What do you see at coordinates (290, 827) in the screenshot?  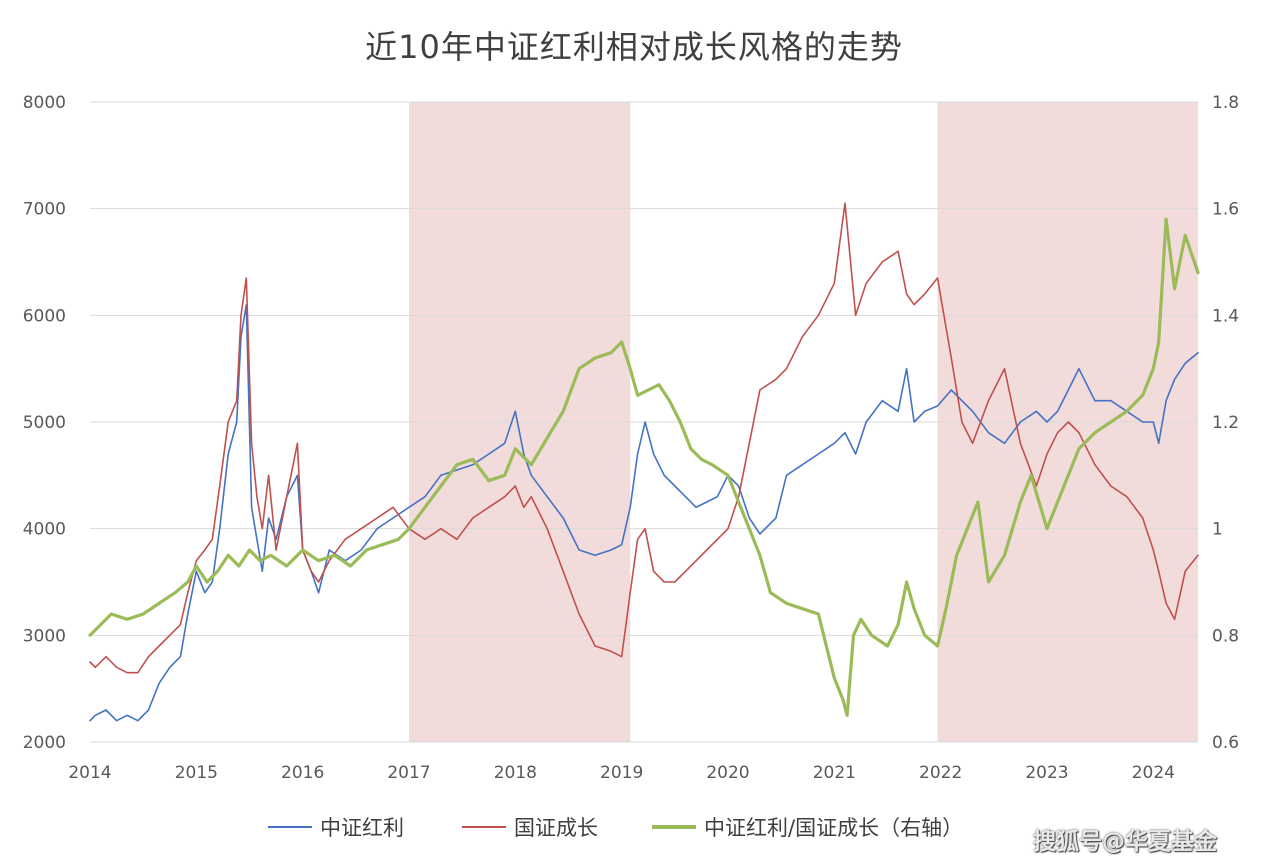 I see `legend-swatch-dividend` at bounding box center [290, 827].